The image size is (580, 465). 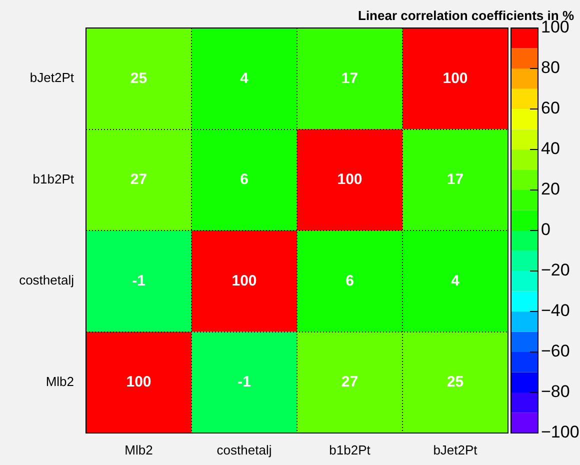 I want to click on color-bar-label: −40, so click(x=555, y=310).